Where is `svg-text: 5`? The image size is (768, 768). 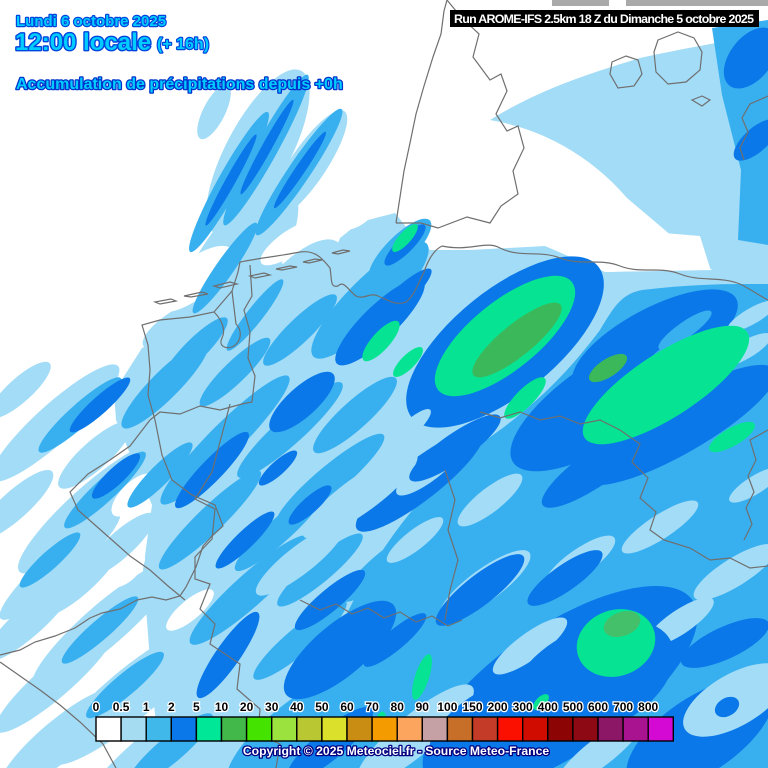 svg-text: 5 is located at coordinates (196, 707).